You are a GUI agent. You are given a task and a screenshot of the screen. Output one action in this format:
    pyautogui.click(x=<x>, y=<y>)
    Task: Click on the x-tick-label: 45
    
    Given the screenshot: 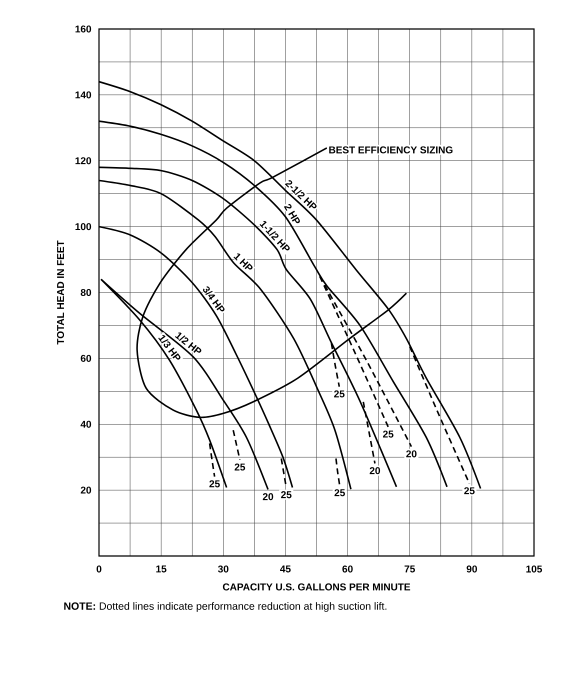 What is the action you would take?
    pyautogui.click(x=285, y=568)
    